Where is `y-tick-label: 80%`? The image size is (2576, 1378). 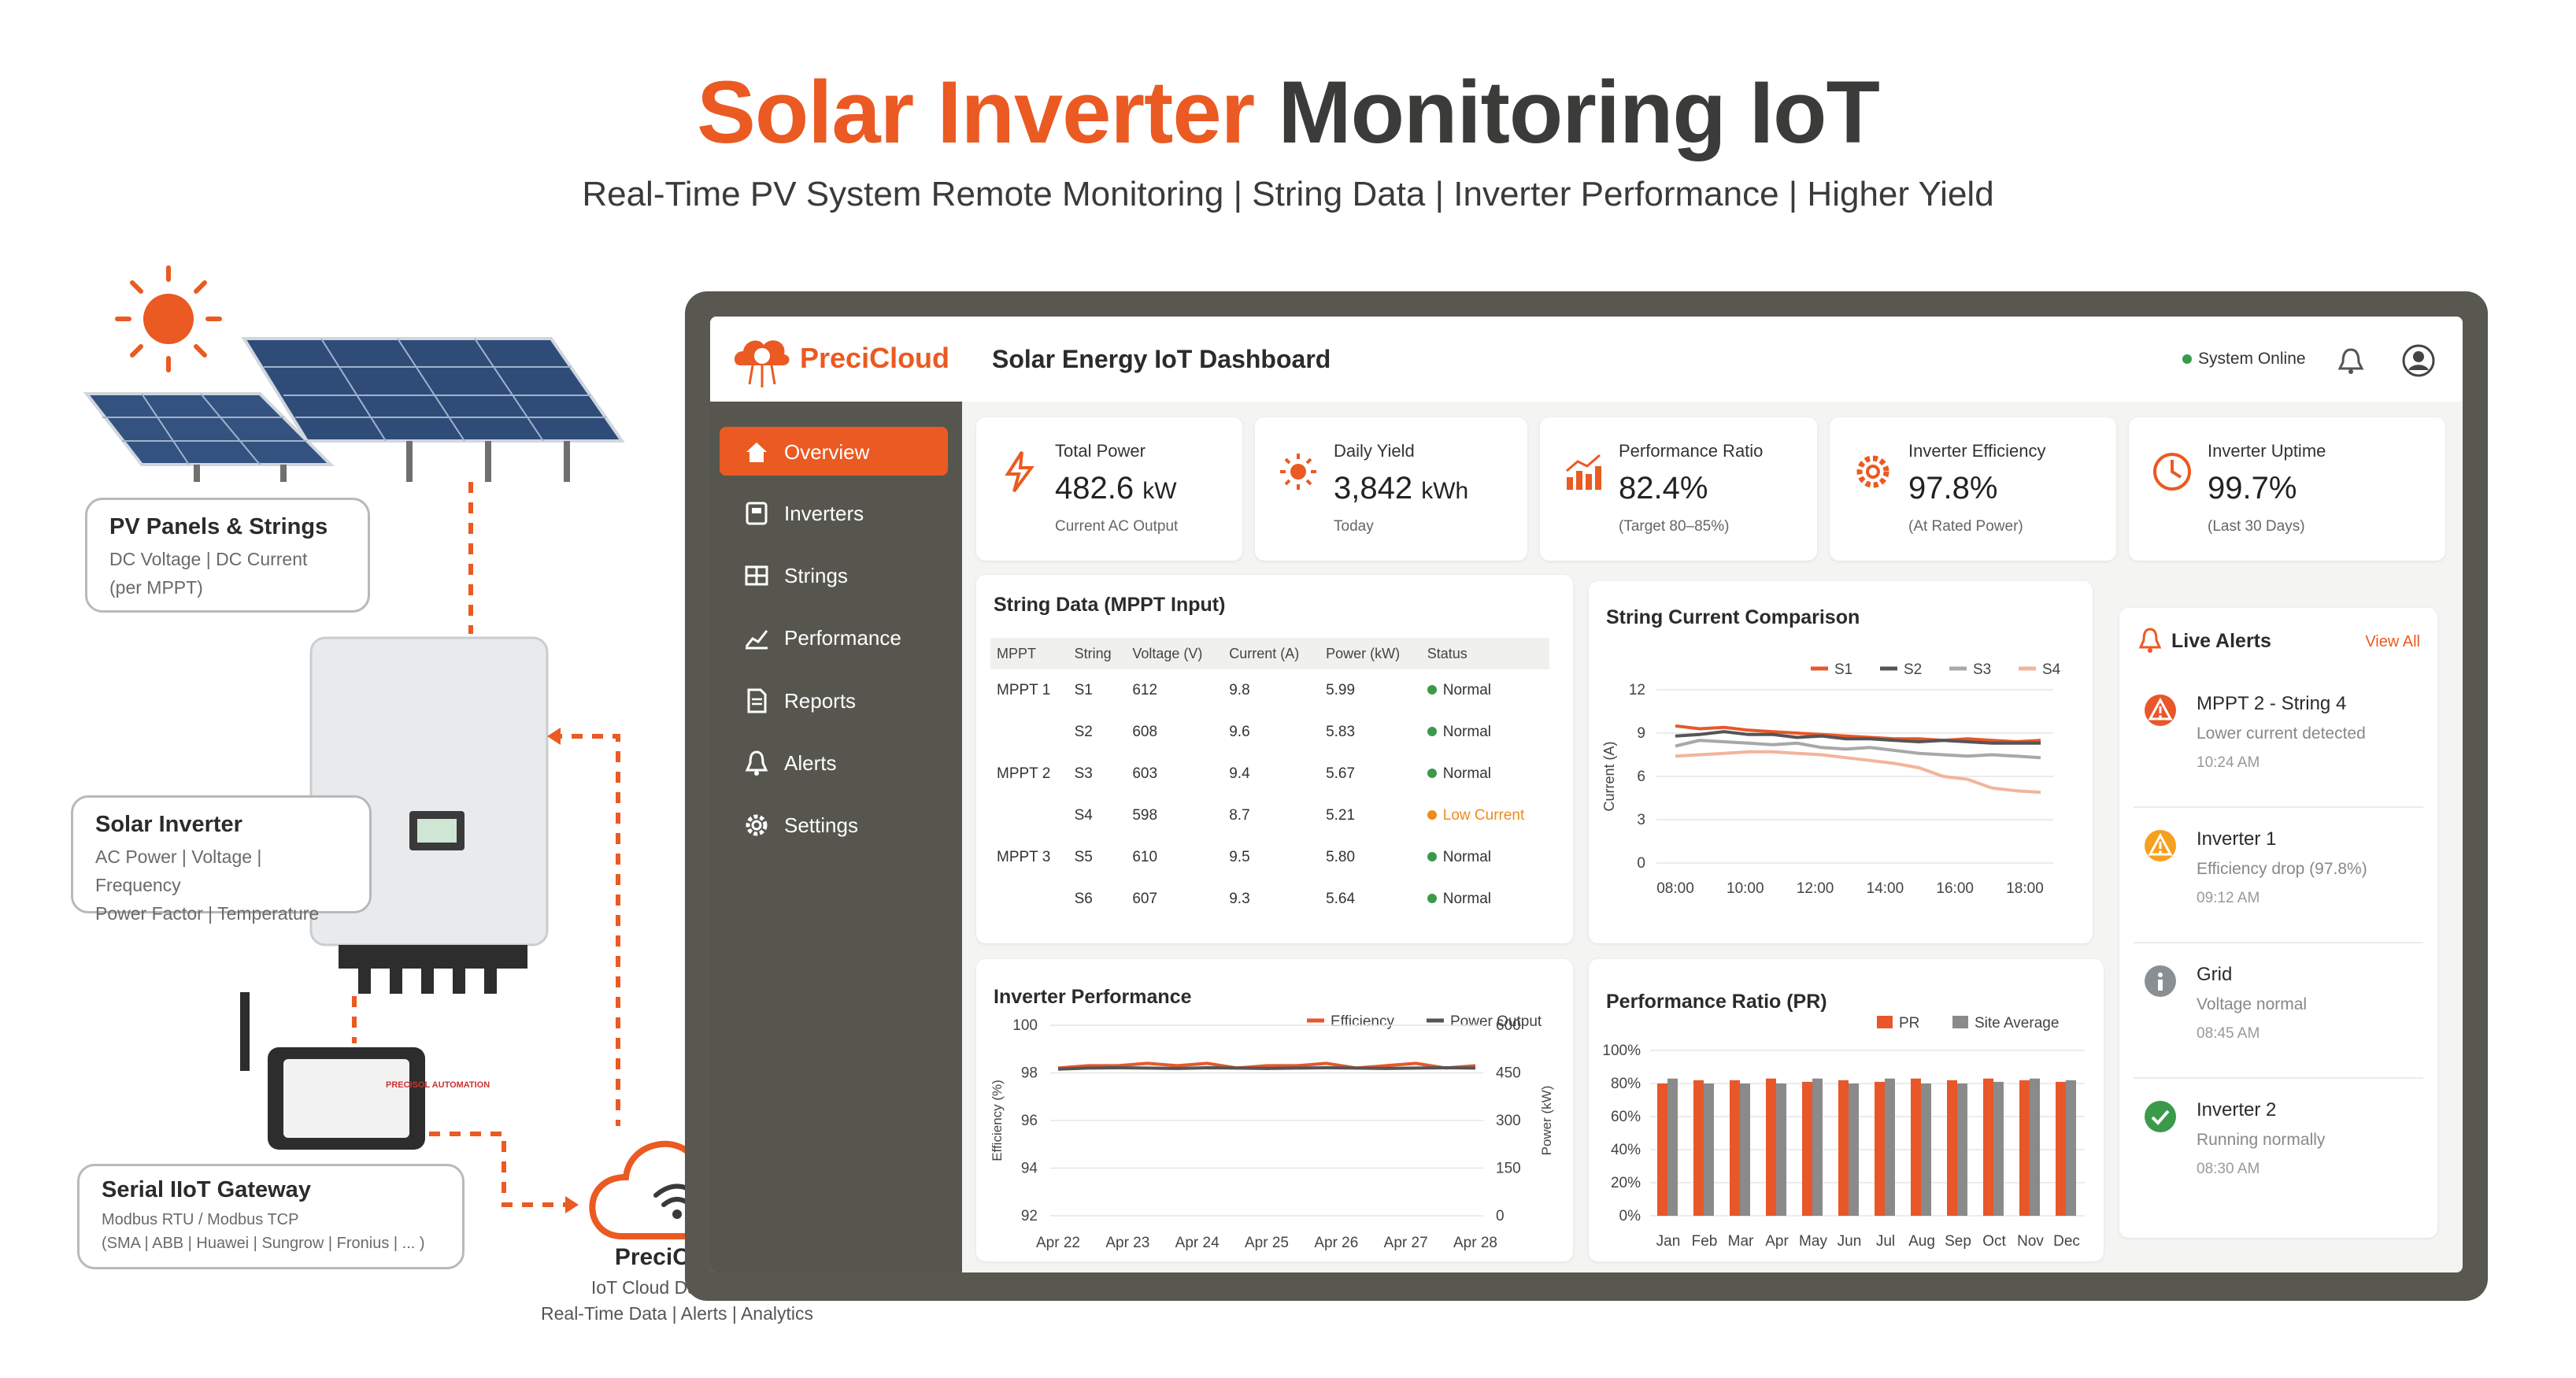
y-tick-label: 80% is located at coordinates (1626, 1084).